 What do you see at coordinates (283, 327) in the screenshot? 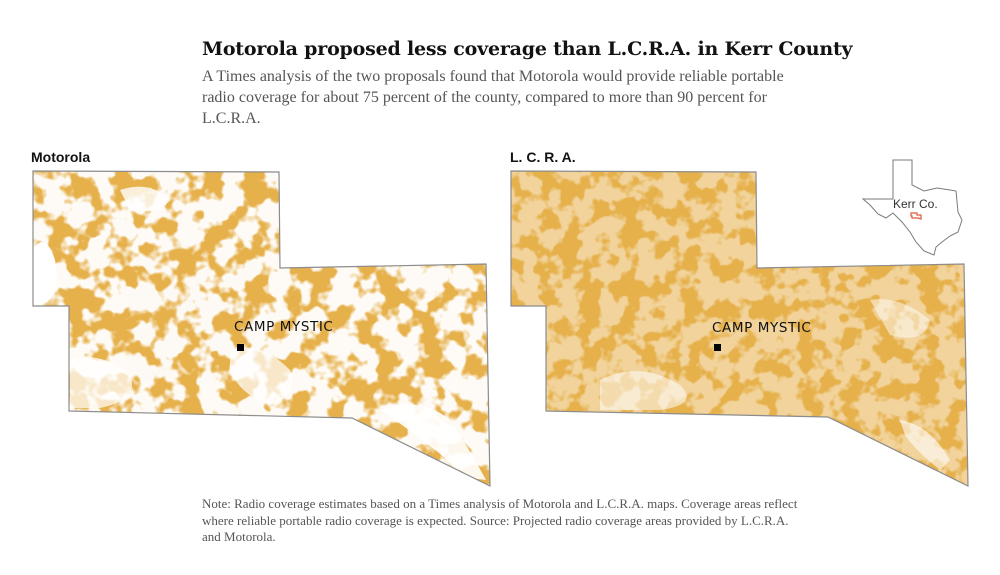
I see `camp-mystic-label-motorola: CAMP MYSTIC` at bounding box center [283, 327].